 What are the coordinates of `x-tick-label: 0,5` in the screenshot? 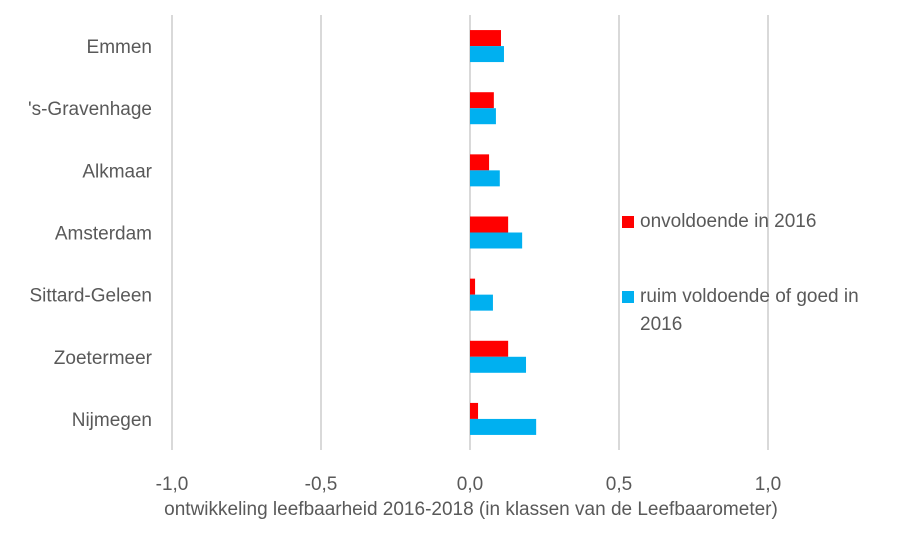 It's located at (619, 484).